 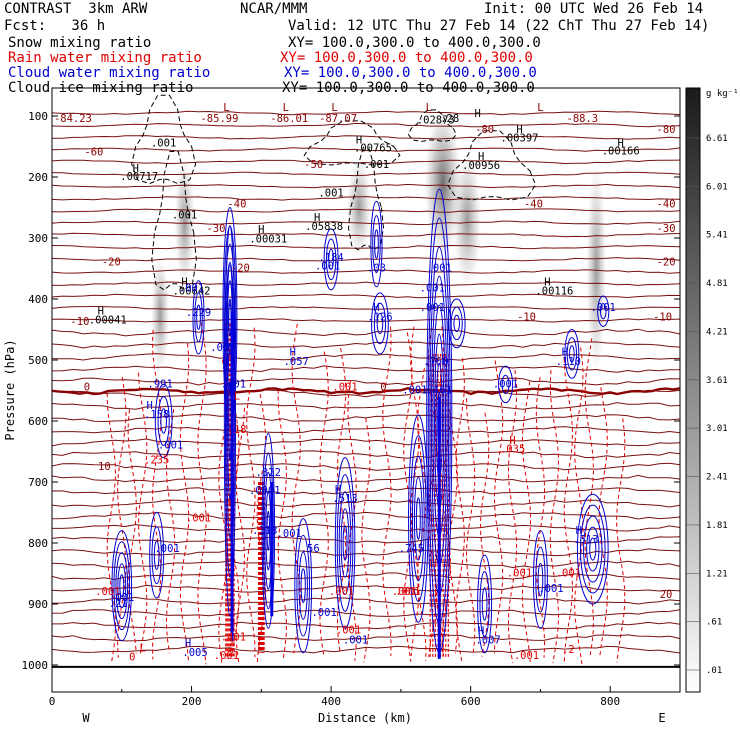 What do you see at coordinates (717, 574) in the screenshot?
I see `colorbar-tick-label: 1.21` at bounding box center [717, 574].